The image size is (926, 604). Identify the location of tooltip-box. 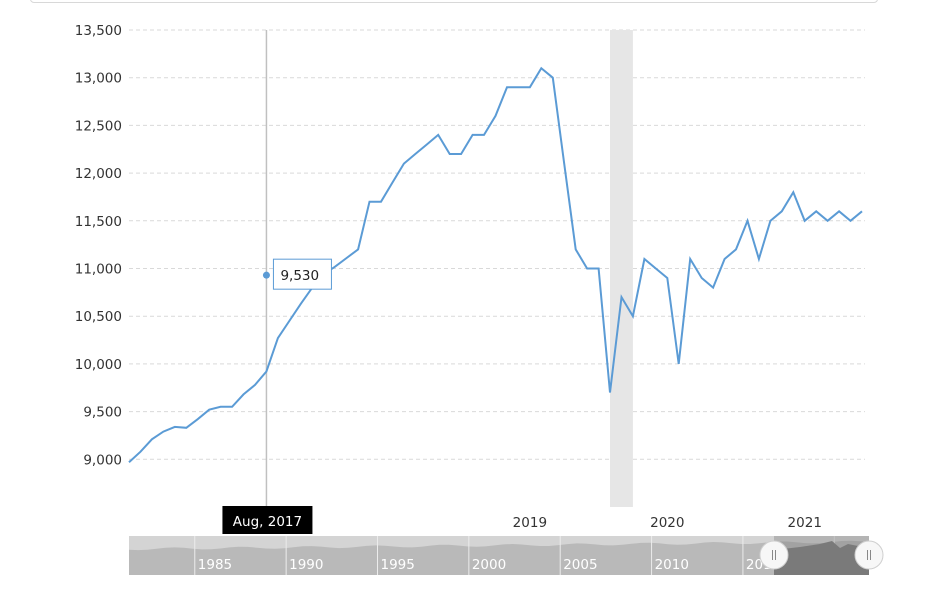
(302, 274).